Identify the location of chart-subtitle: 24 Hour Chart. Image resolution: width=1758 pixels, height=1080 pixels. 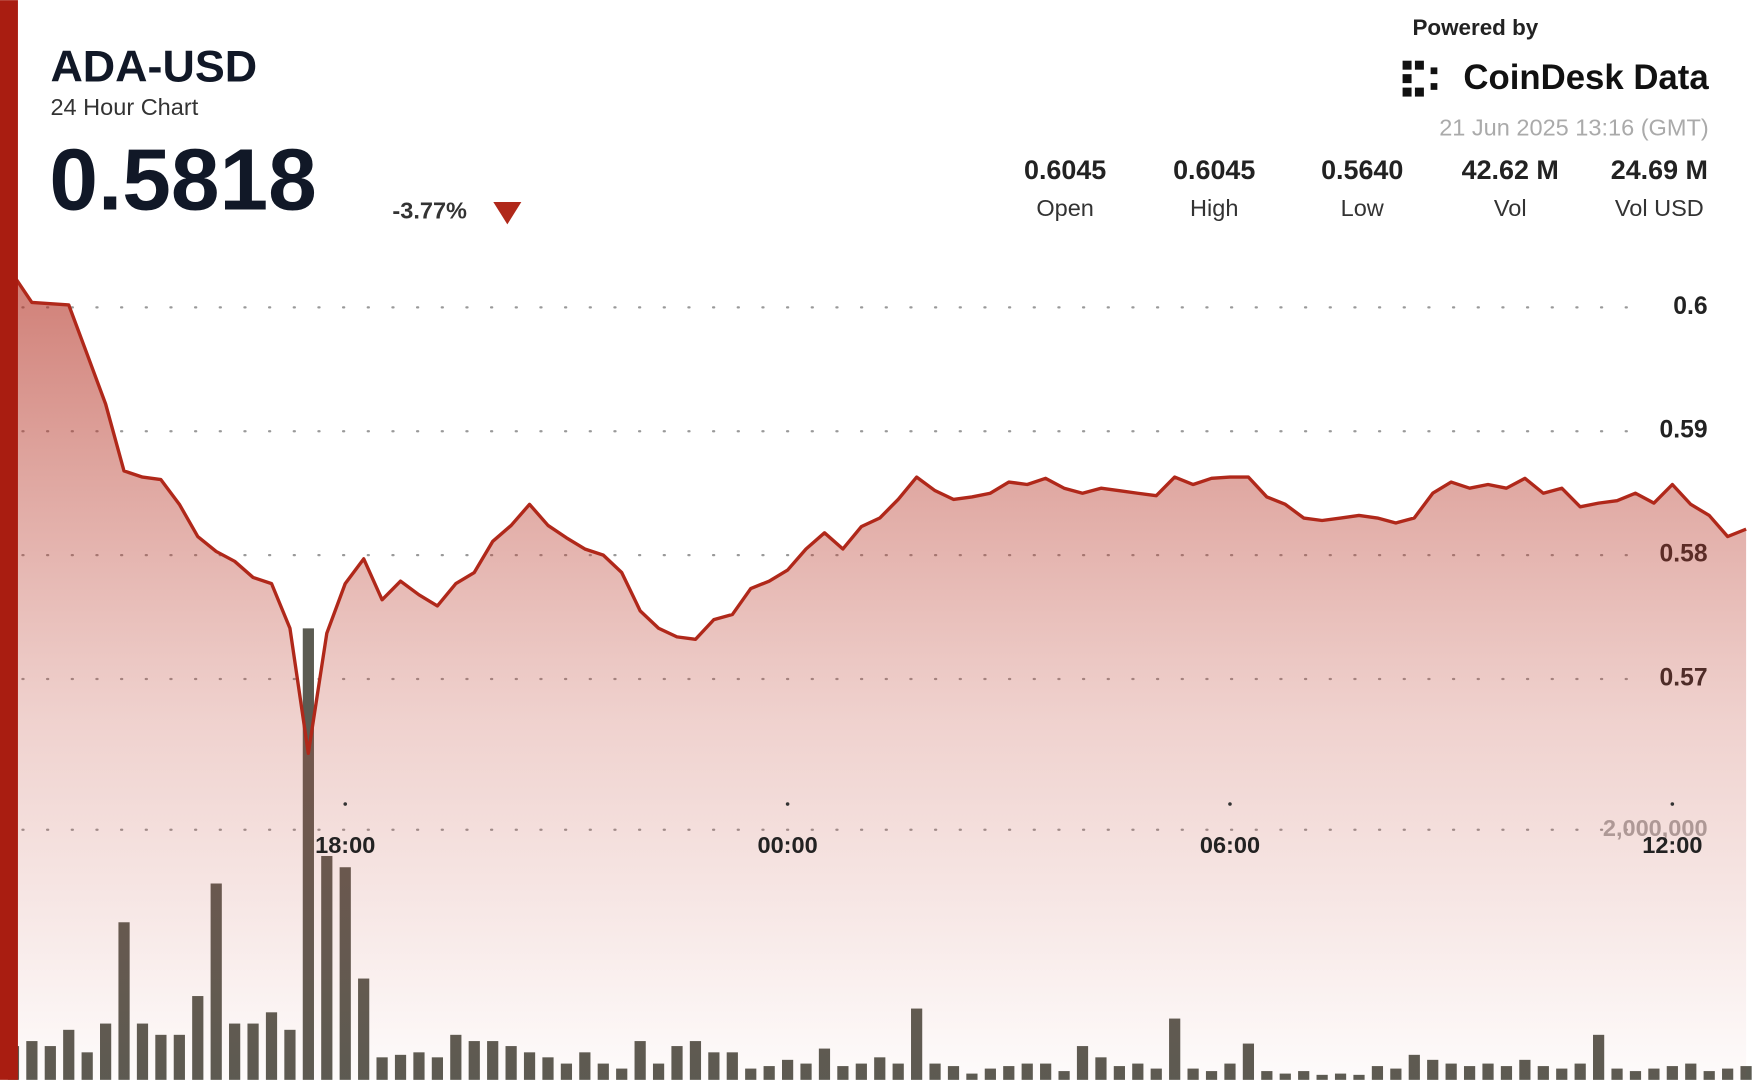
(124, 107).